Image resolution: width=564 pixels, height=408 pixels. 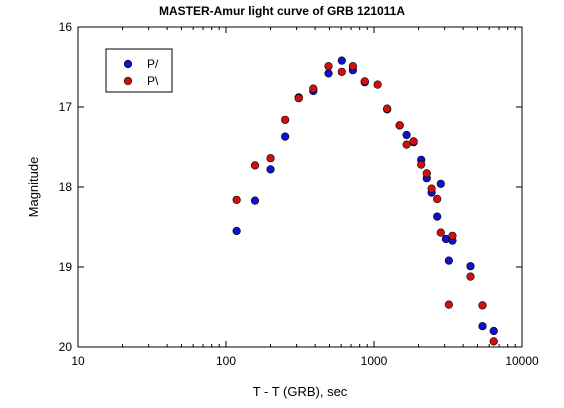 What do you see at coordinates (128, 81) in the screenshot?
I see `legend-marker-p-backslash` at bounding box center [128, 81].